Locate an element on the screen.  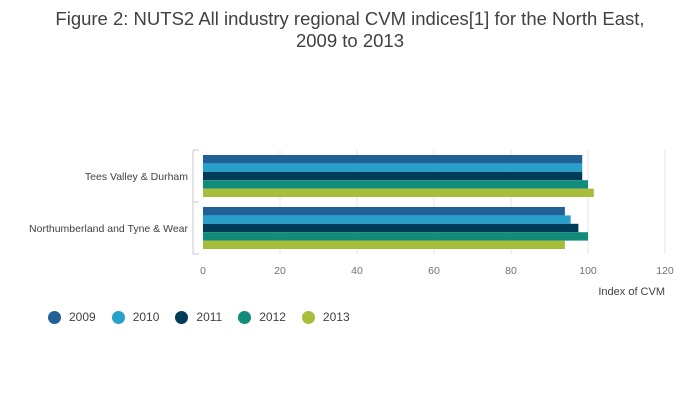
legend-item-2011: 2011 is located at coordinates (198, 317).